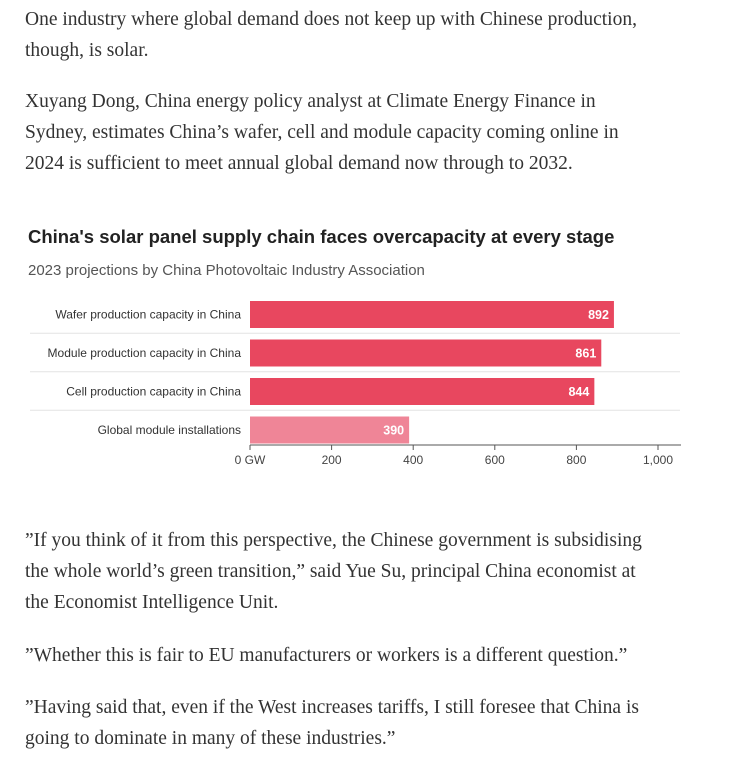  I want to click on x-tick-label: 0 GW, so click(250, 460).